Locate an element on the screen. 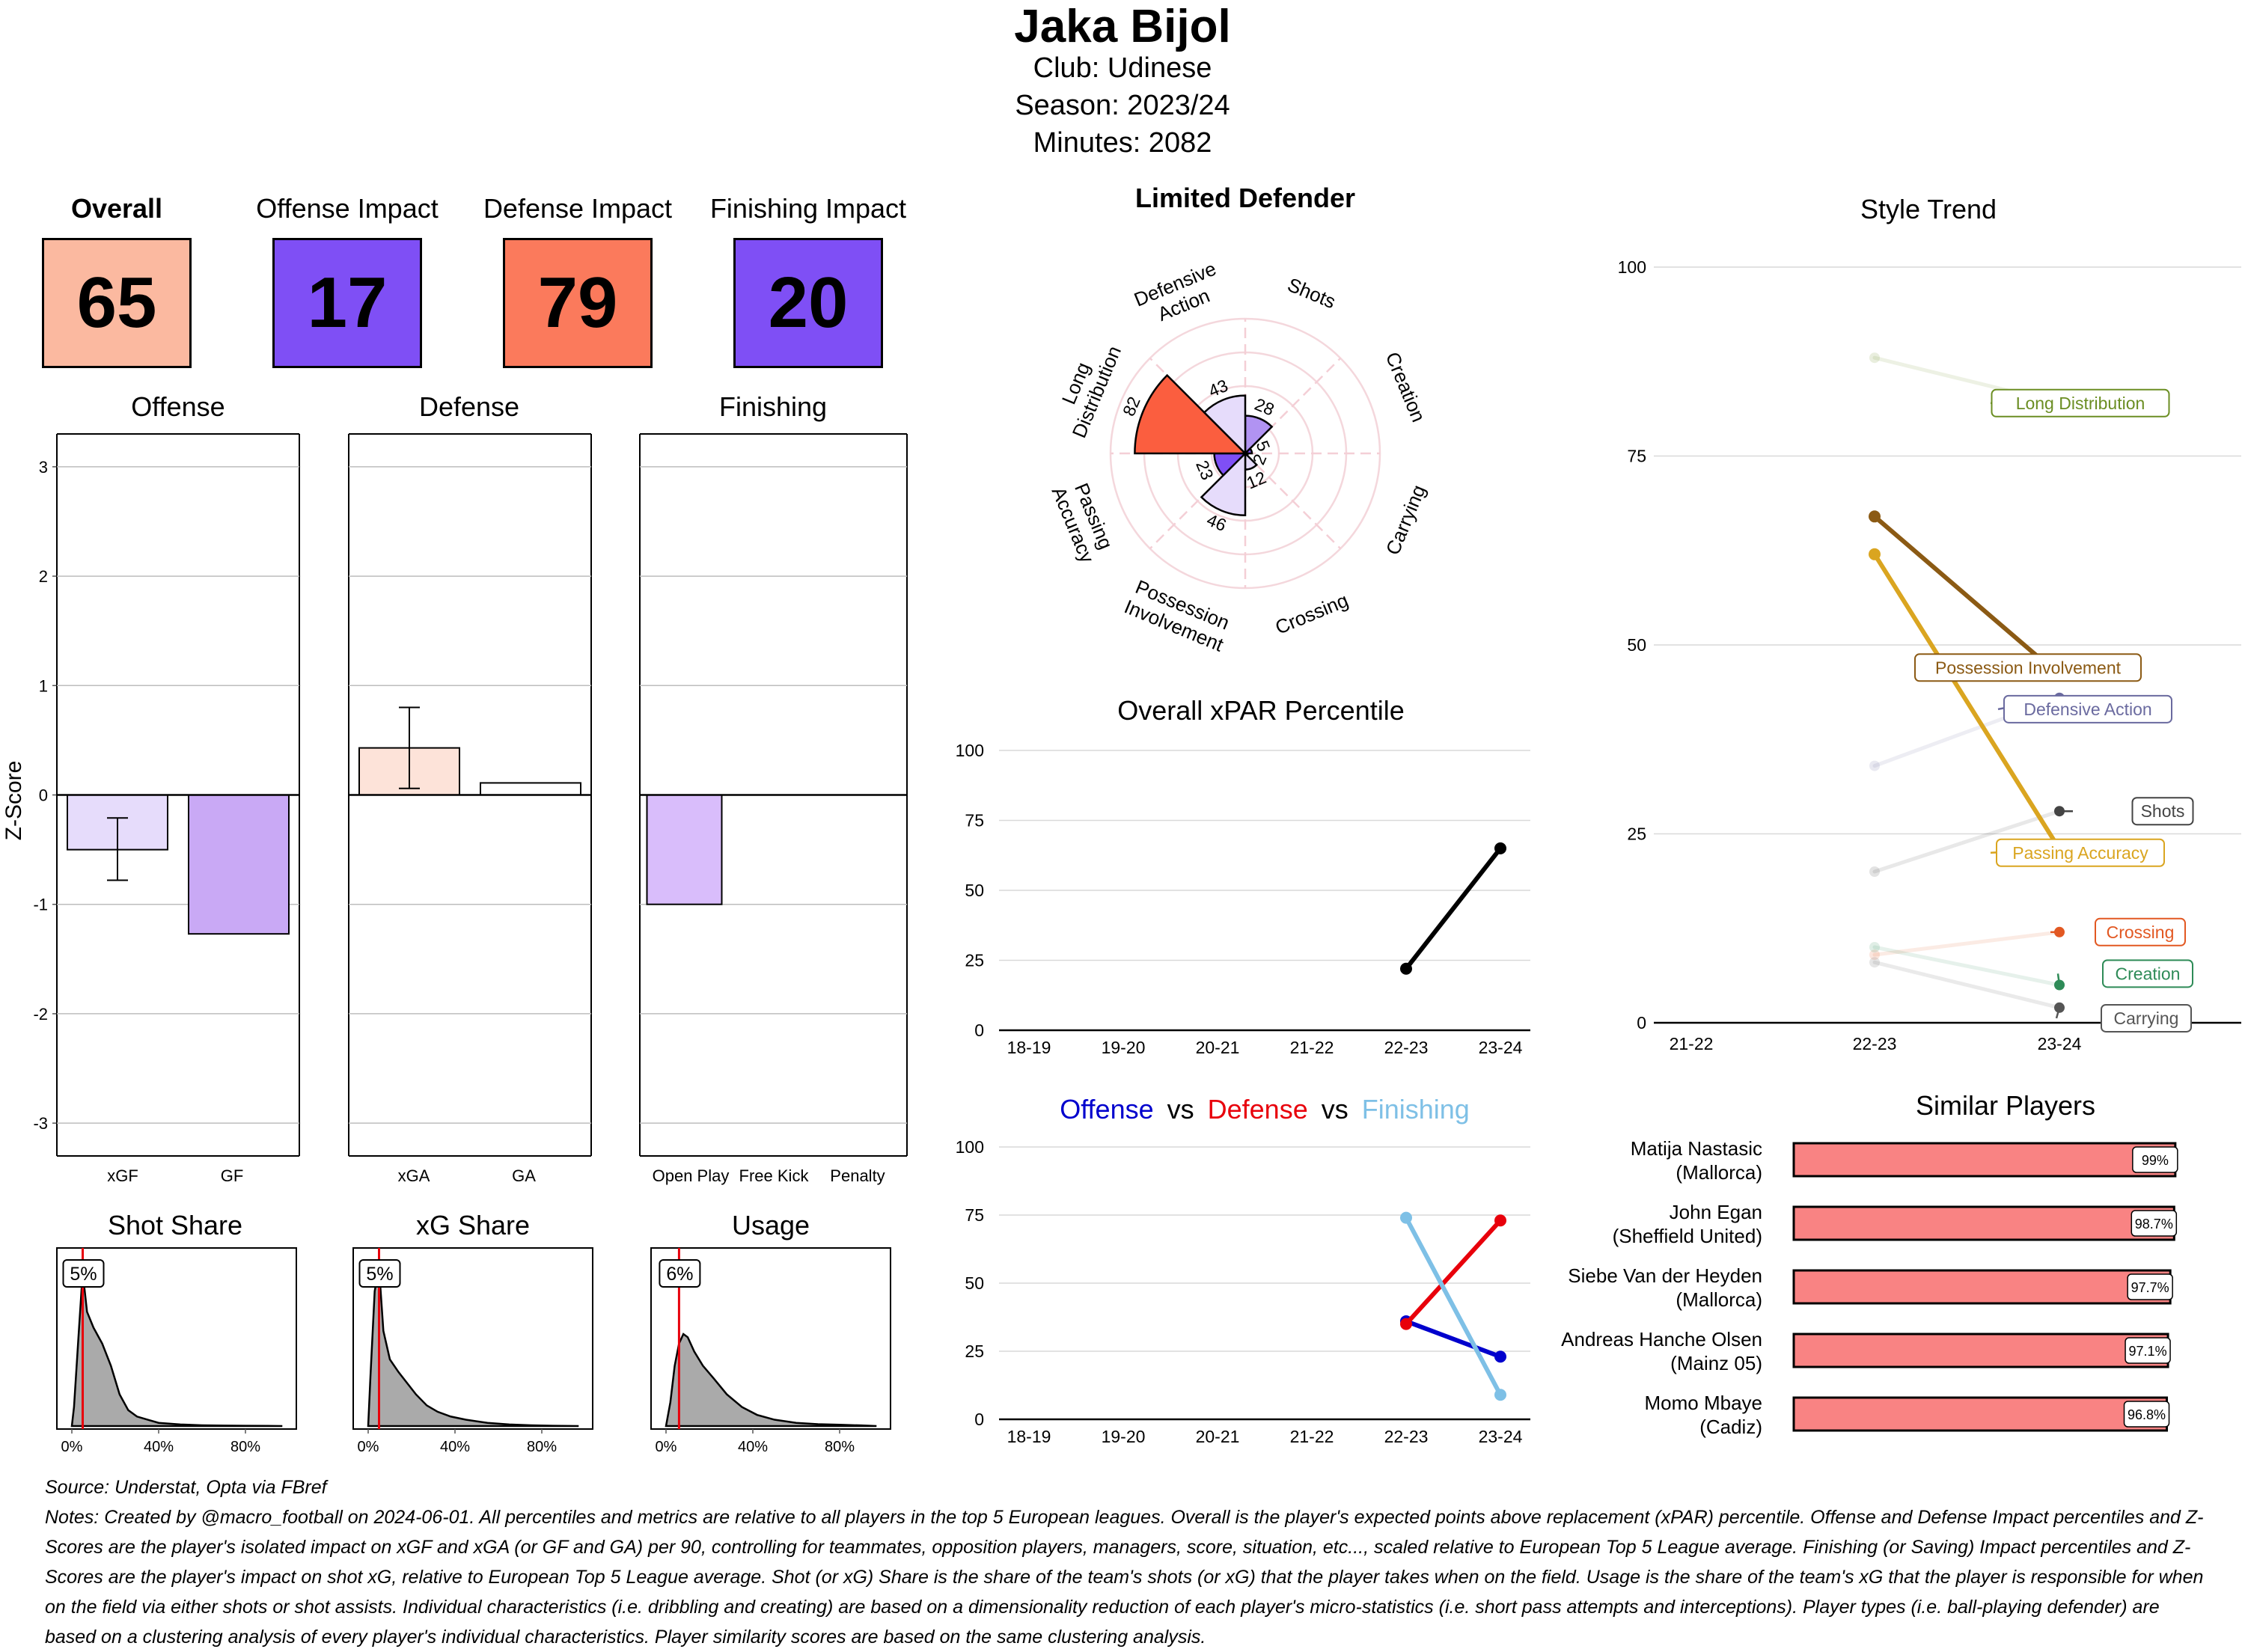 This screenshot has height=1652, width=2245. player-club: (Mainz 05) is located at coordinates (1716, 1363).